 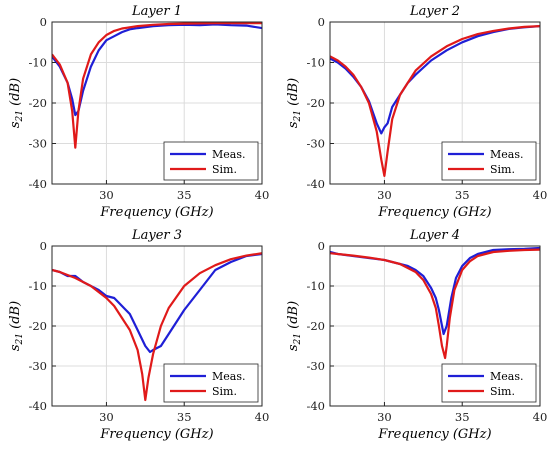 What do you see at coordinates (157, 70) in the screenshot?
I see `series-line-meas` at bounding box center [157, 70].